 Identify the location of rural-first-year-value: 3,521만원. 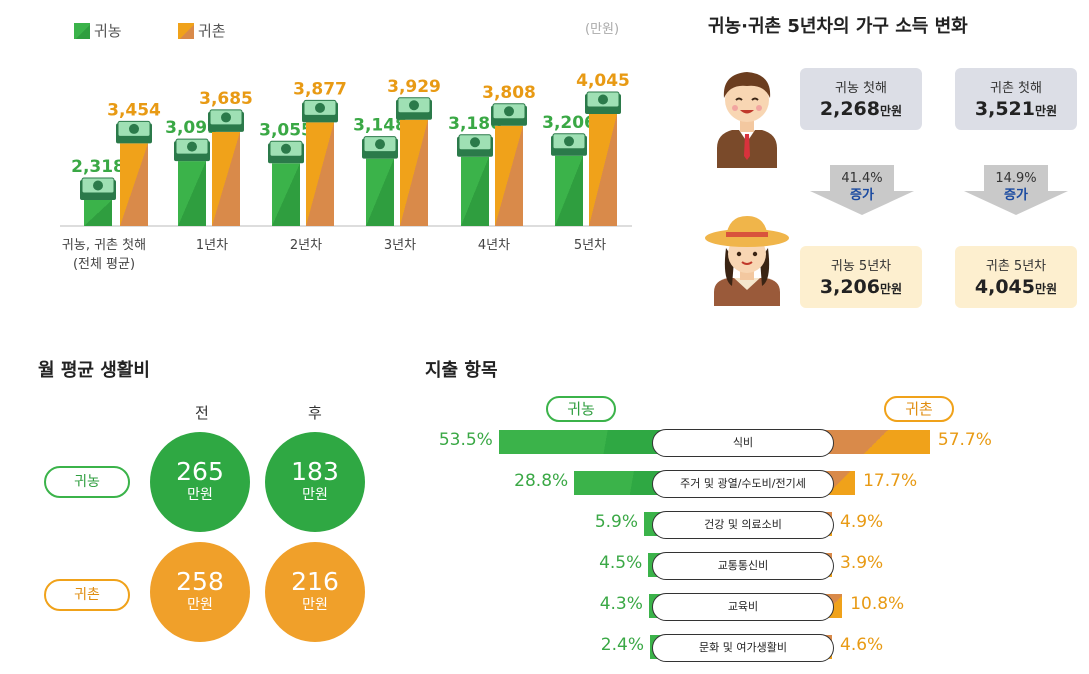
(1016, 109).